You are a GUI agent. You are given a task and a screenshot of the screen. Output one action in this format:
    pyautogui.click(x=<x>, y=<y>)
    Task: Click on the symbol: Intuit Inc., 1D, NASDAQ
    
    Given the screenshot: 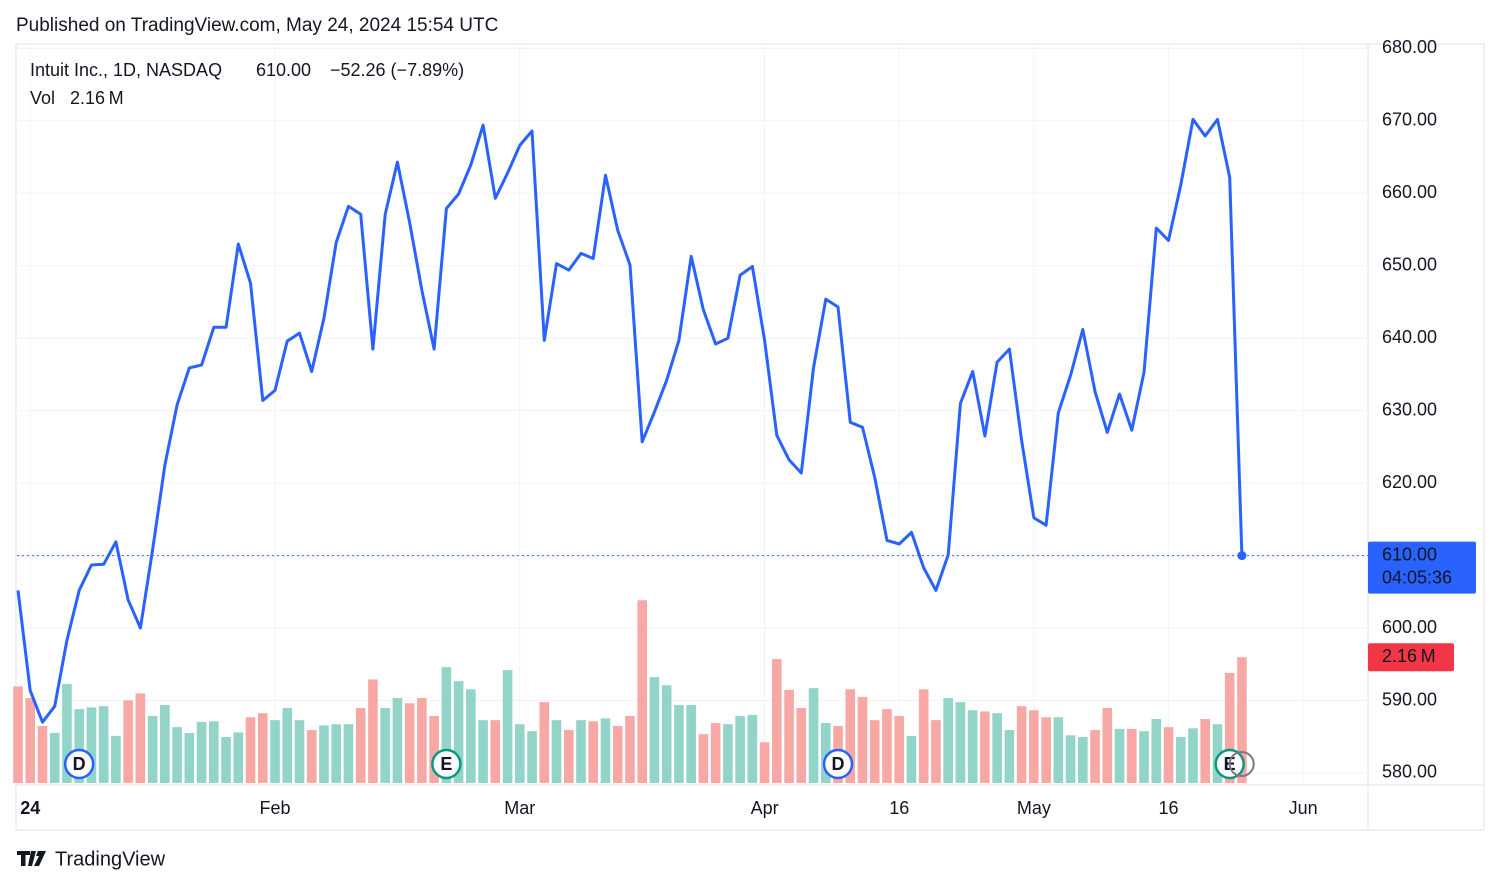 What is the action you would take?
    pyautogui.click(x=126, y=70)
    